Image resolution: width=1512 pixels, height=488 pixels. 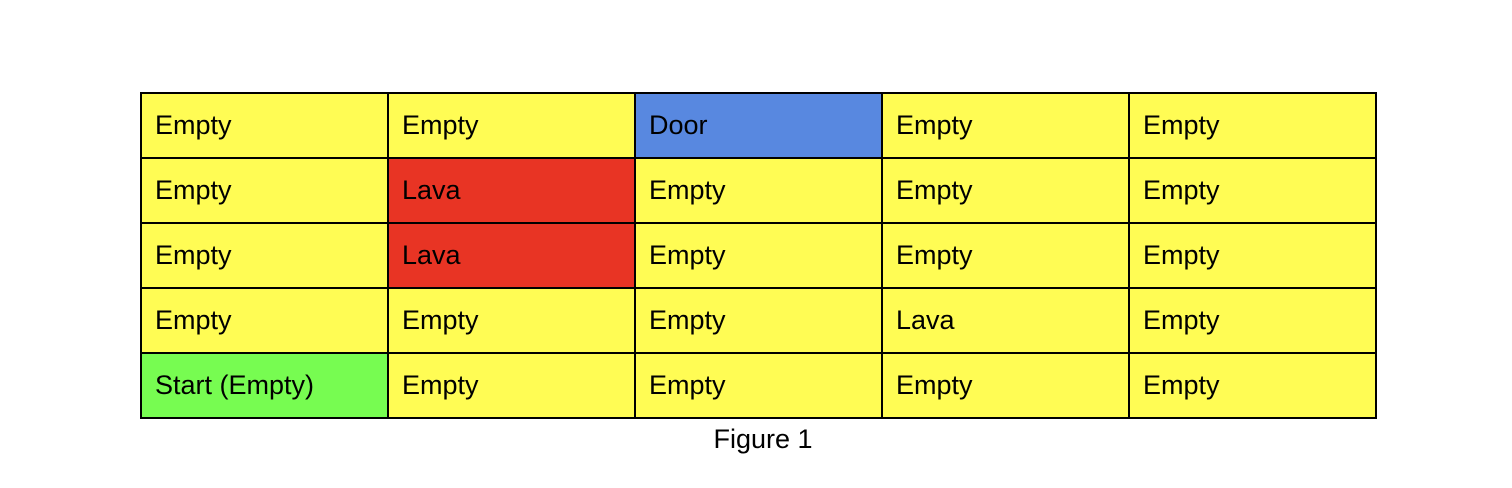 I want to click on grid-cell-empty: Lava, so click(x=1005, y=320).